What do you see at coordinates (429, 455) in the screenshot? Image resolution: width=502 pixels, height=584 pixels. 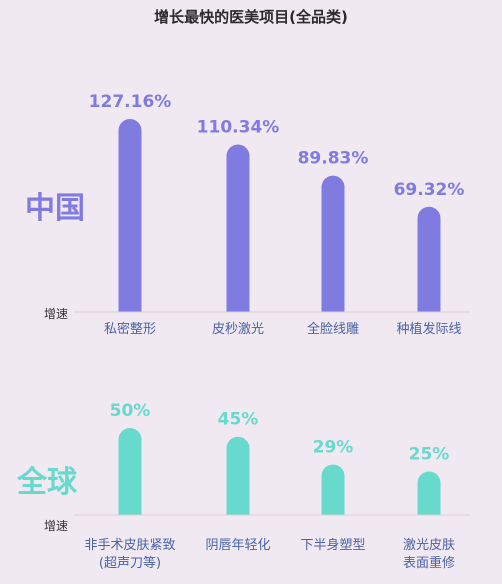 I see `data-label: 25%` at bounding box center [429, 455].